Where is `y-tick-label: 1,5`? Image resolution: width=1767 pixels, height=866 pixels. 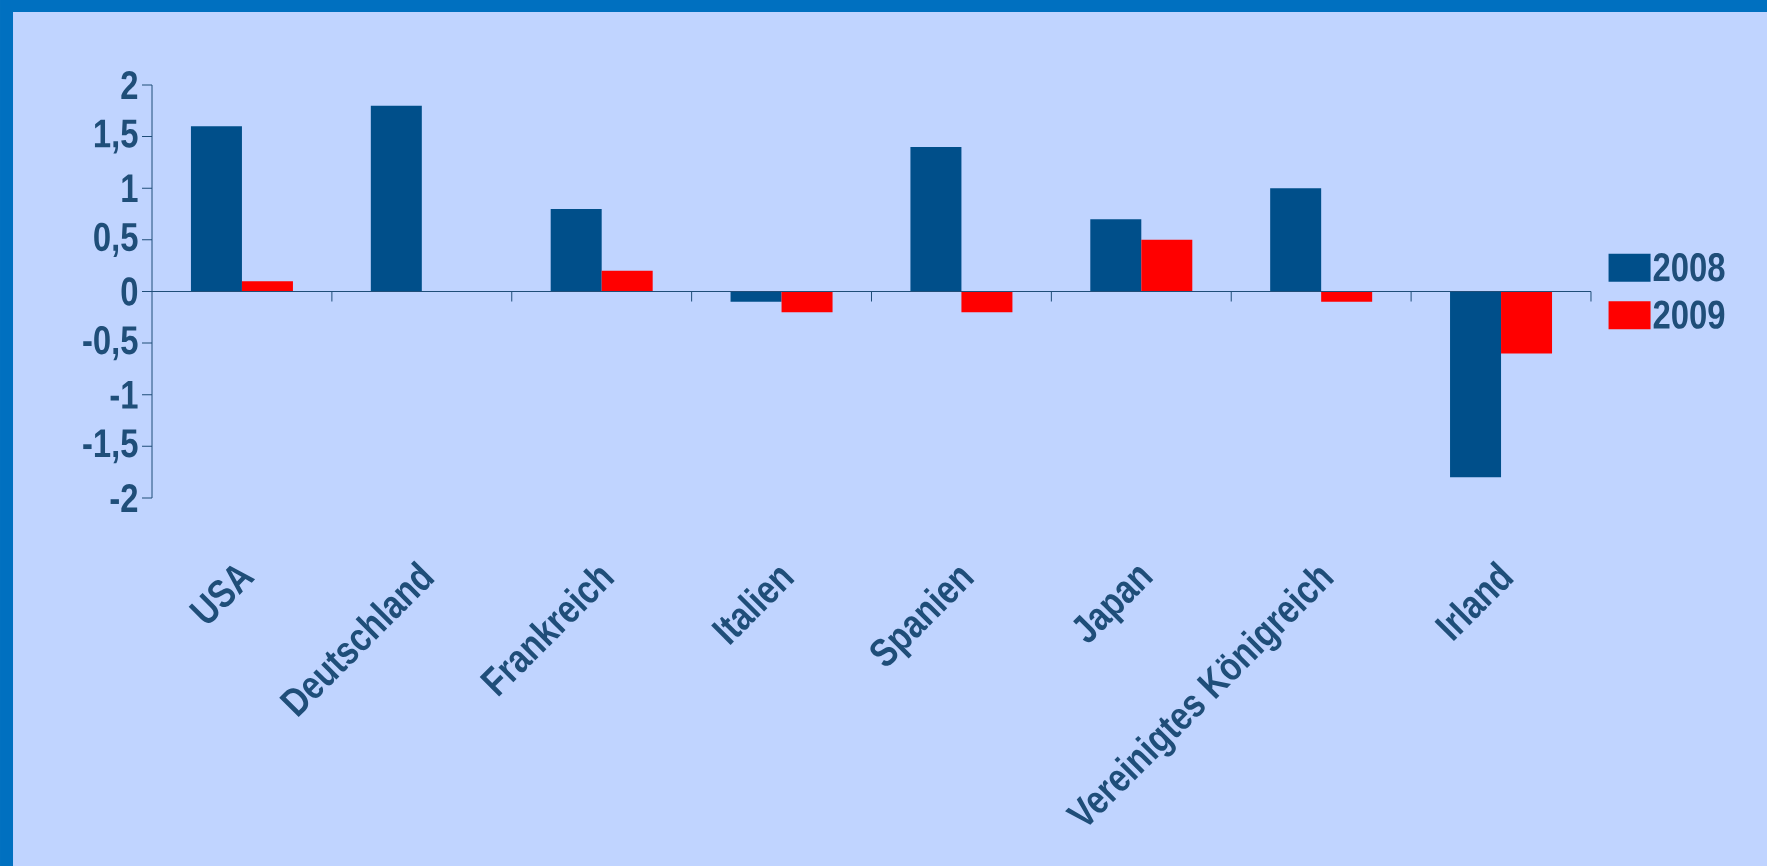 y-tick-label: 1,5 is located at coordinates (116, 136).